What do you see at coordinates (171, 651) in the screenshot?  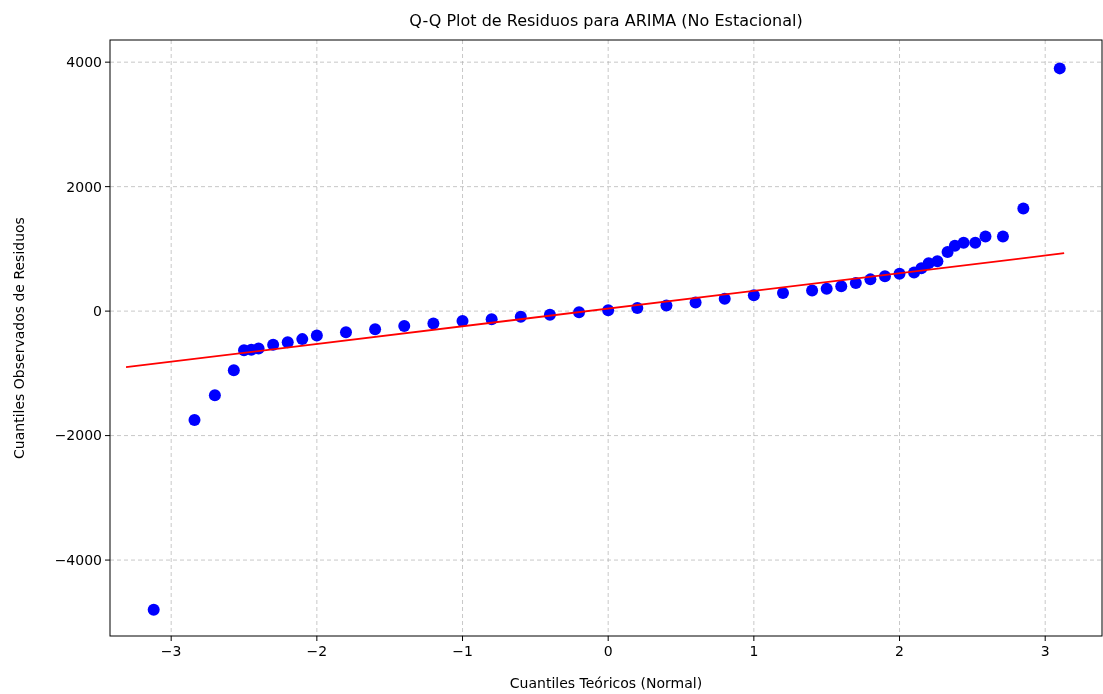 I see `x-tick-label: −3` at bounding box center [171, 651].